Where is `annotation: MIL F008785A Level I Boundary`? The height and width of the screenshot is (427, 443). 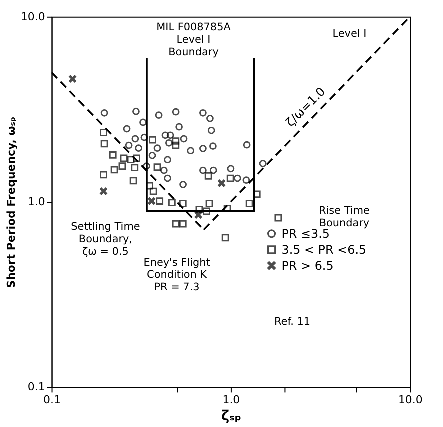 annotation: MIL F008785A Level I Boundary is located at coordinates (194, 40).